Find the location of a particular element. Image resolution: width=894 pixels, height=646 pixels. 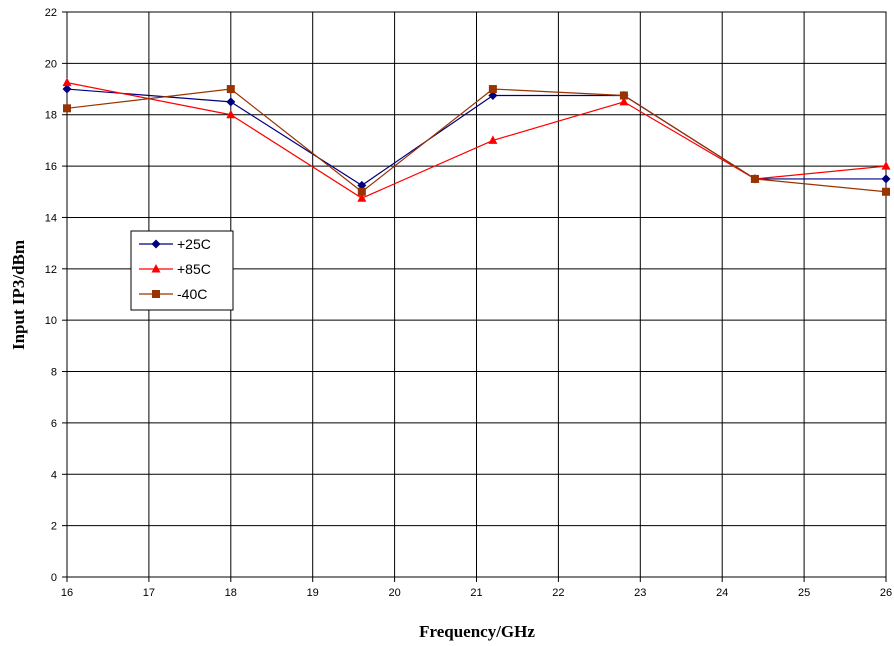

x-tick-label: 21 is located at coordinates (476, 593).